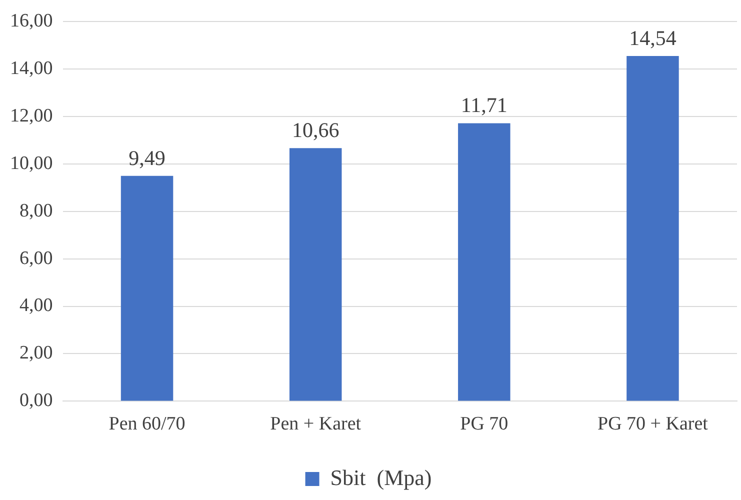 The width and height of the screenshot is (741, 500). What do you see at coordinates (36, 211) in the screenshot?
I see `y-tick-label: 8,00` at bounding box center [36, 211].